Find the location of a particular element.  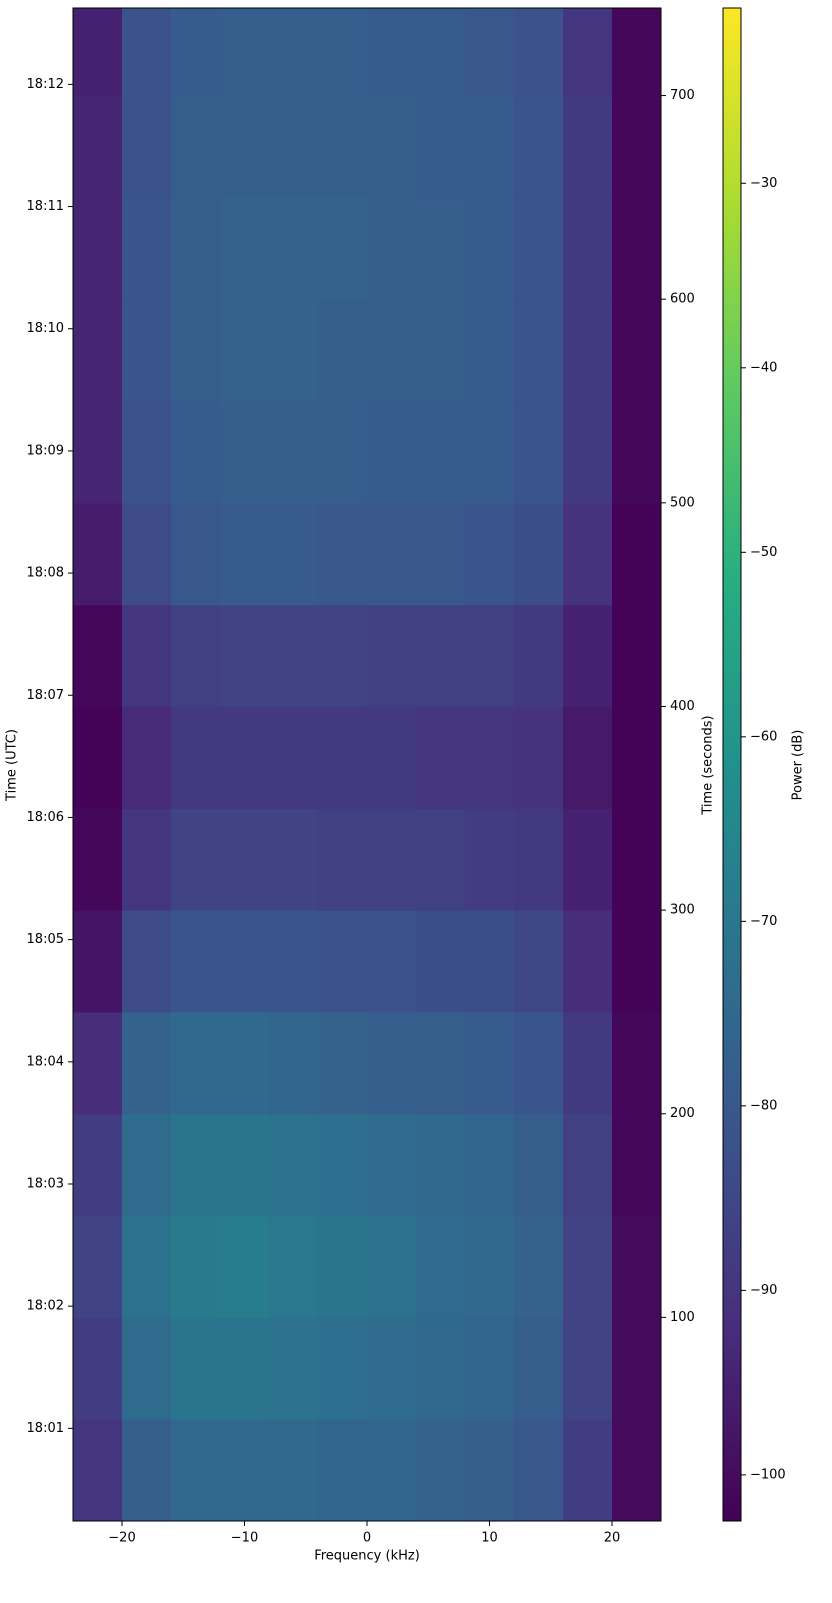

y-axis-label: Time (UTC) is located at coordinates (12, 765).